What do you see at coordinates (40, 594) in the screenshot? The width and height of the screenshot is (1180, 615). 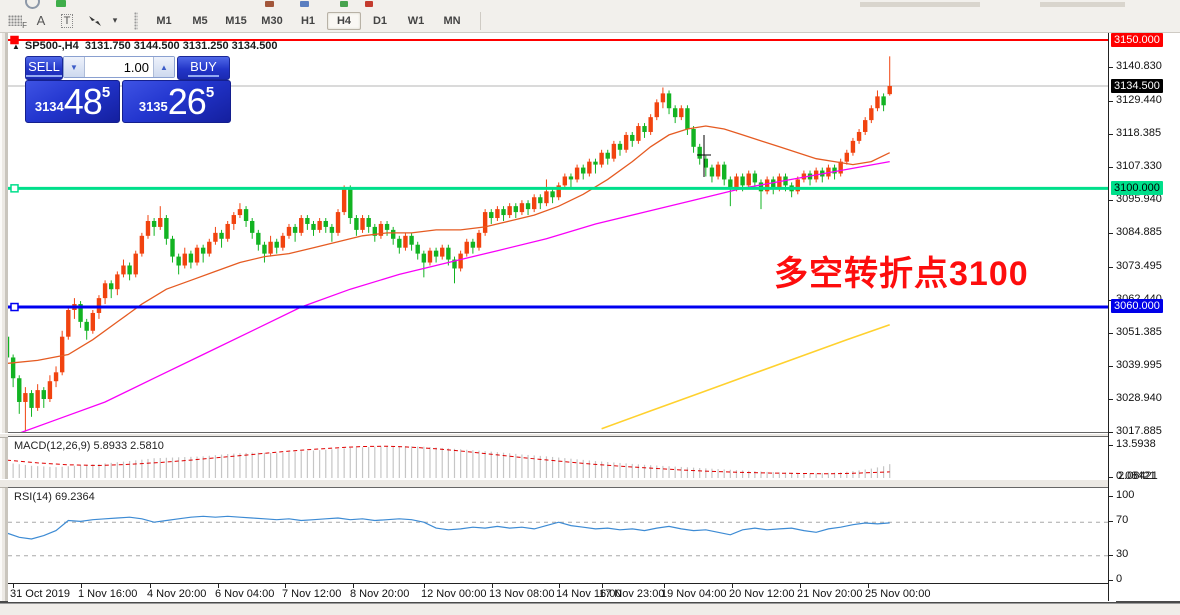 I see `time-axis-label: 31 Oct 2019` at bounding box center [40, 594].